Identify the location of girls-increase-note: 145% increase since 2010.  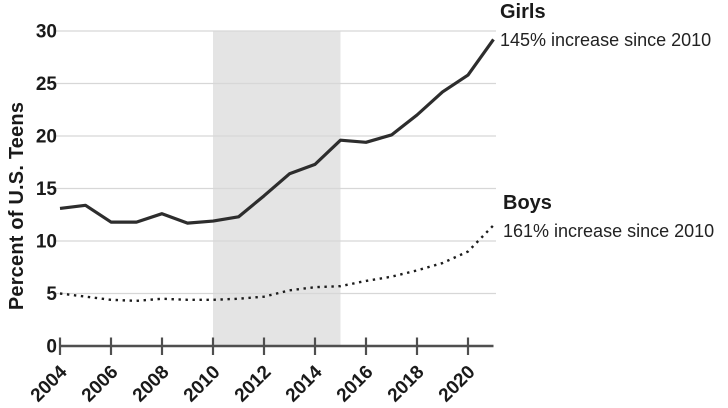
(606, 40).